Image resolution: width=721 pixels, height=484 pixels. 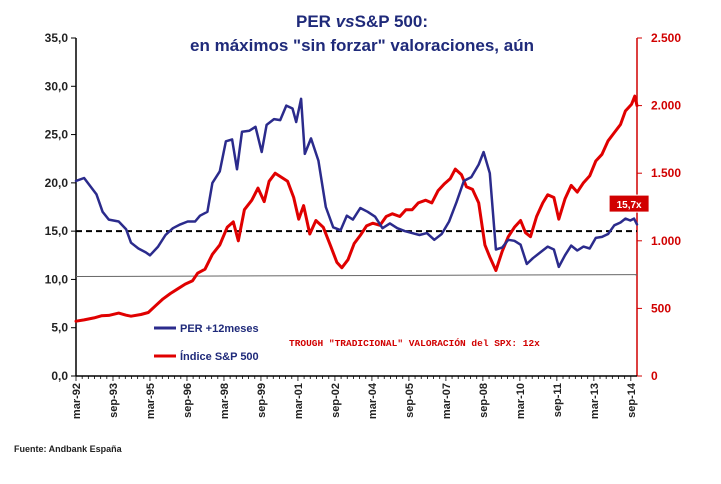 I want to click on x-axis-tick-label: mar-95, so click(x=151, y=401).